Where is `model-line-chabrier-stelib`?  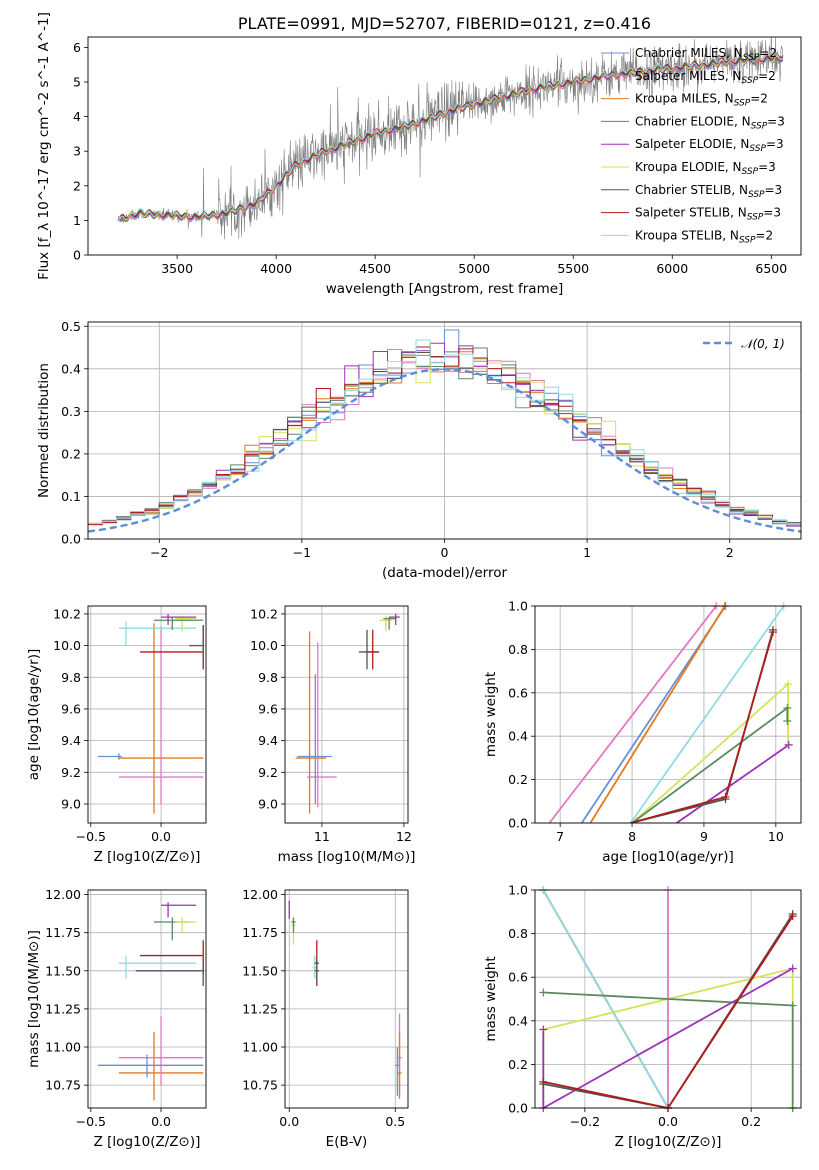
model-line-chabrier-stelib is located at coordinates (451, 136).